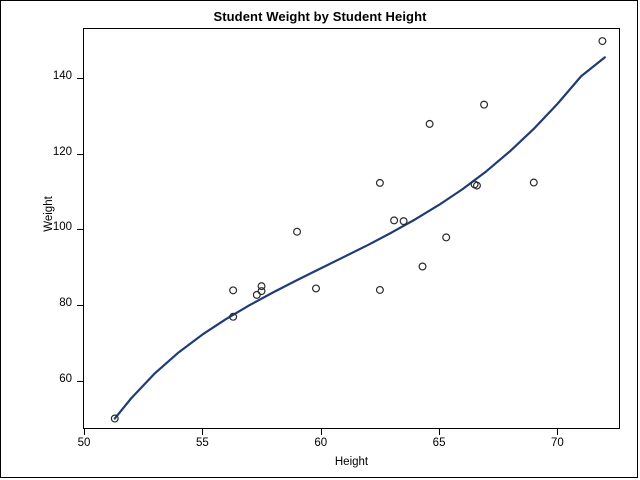 This screenshot has height=480, width=640. Describe the element at coordinates (84, 443) in the screenshot. I see `x-tick-label: 50` at that location.